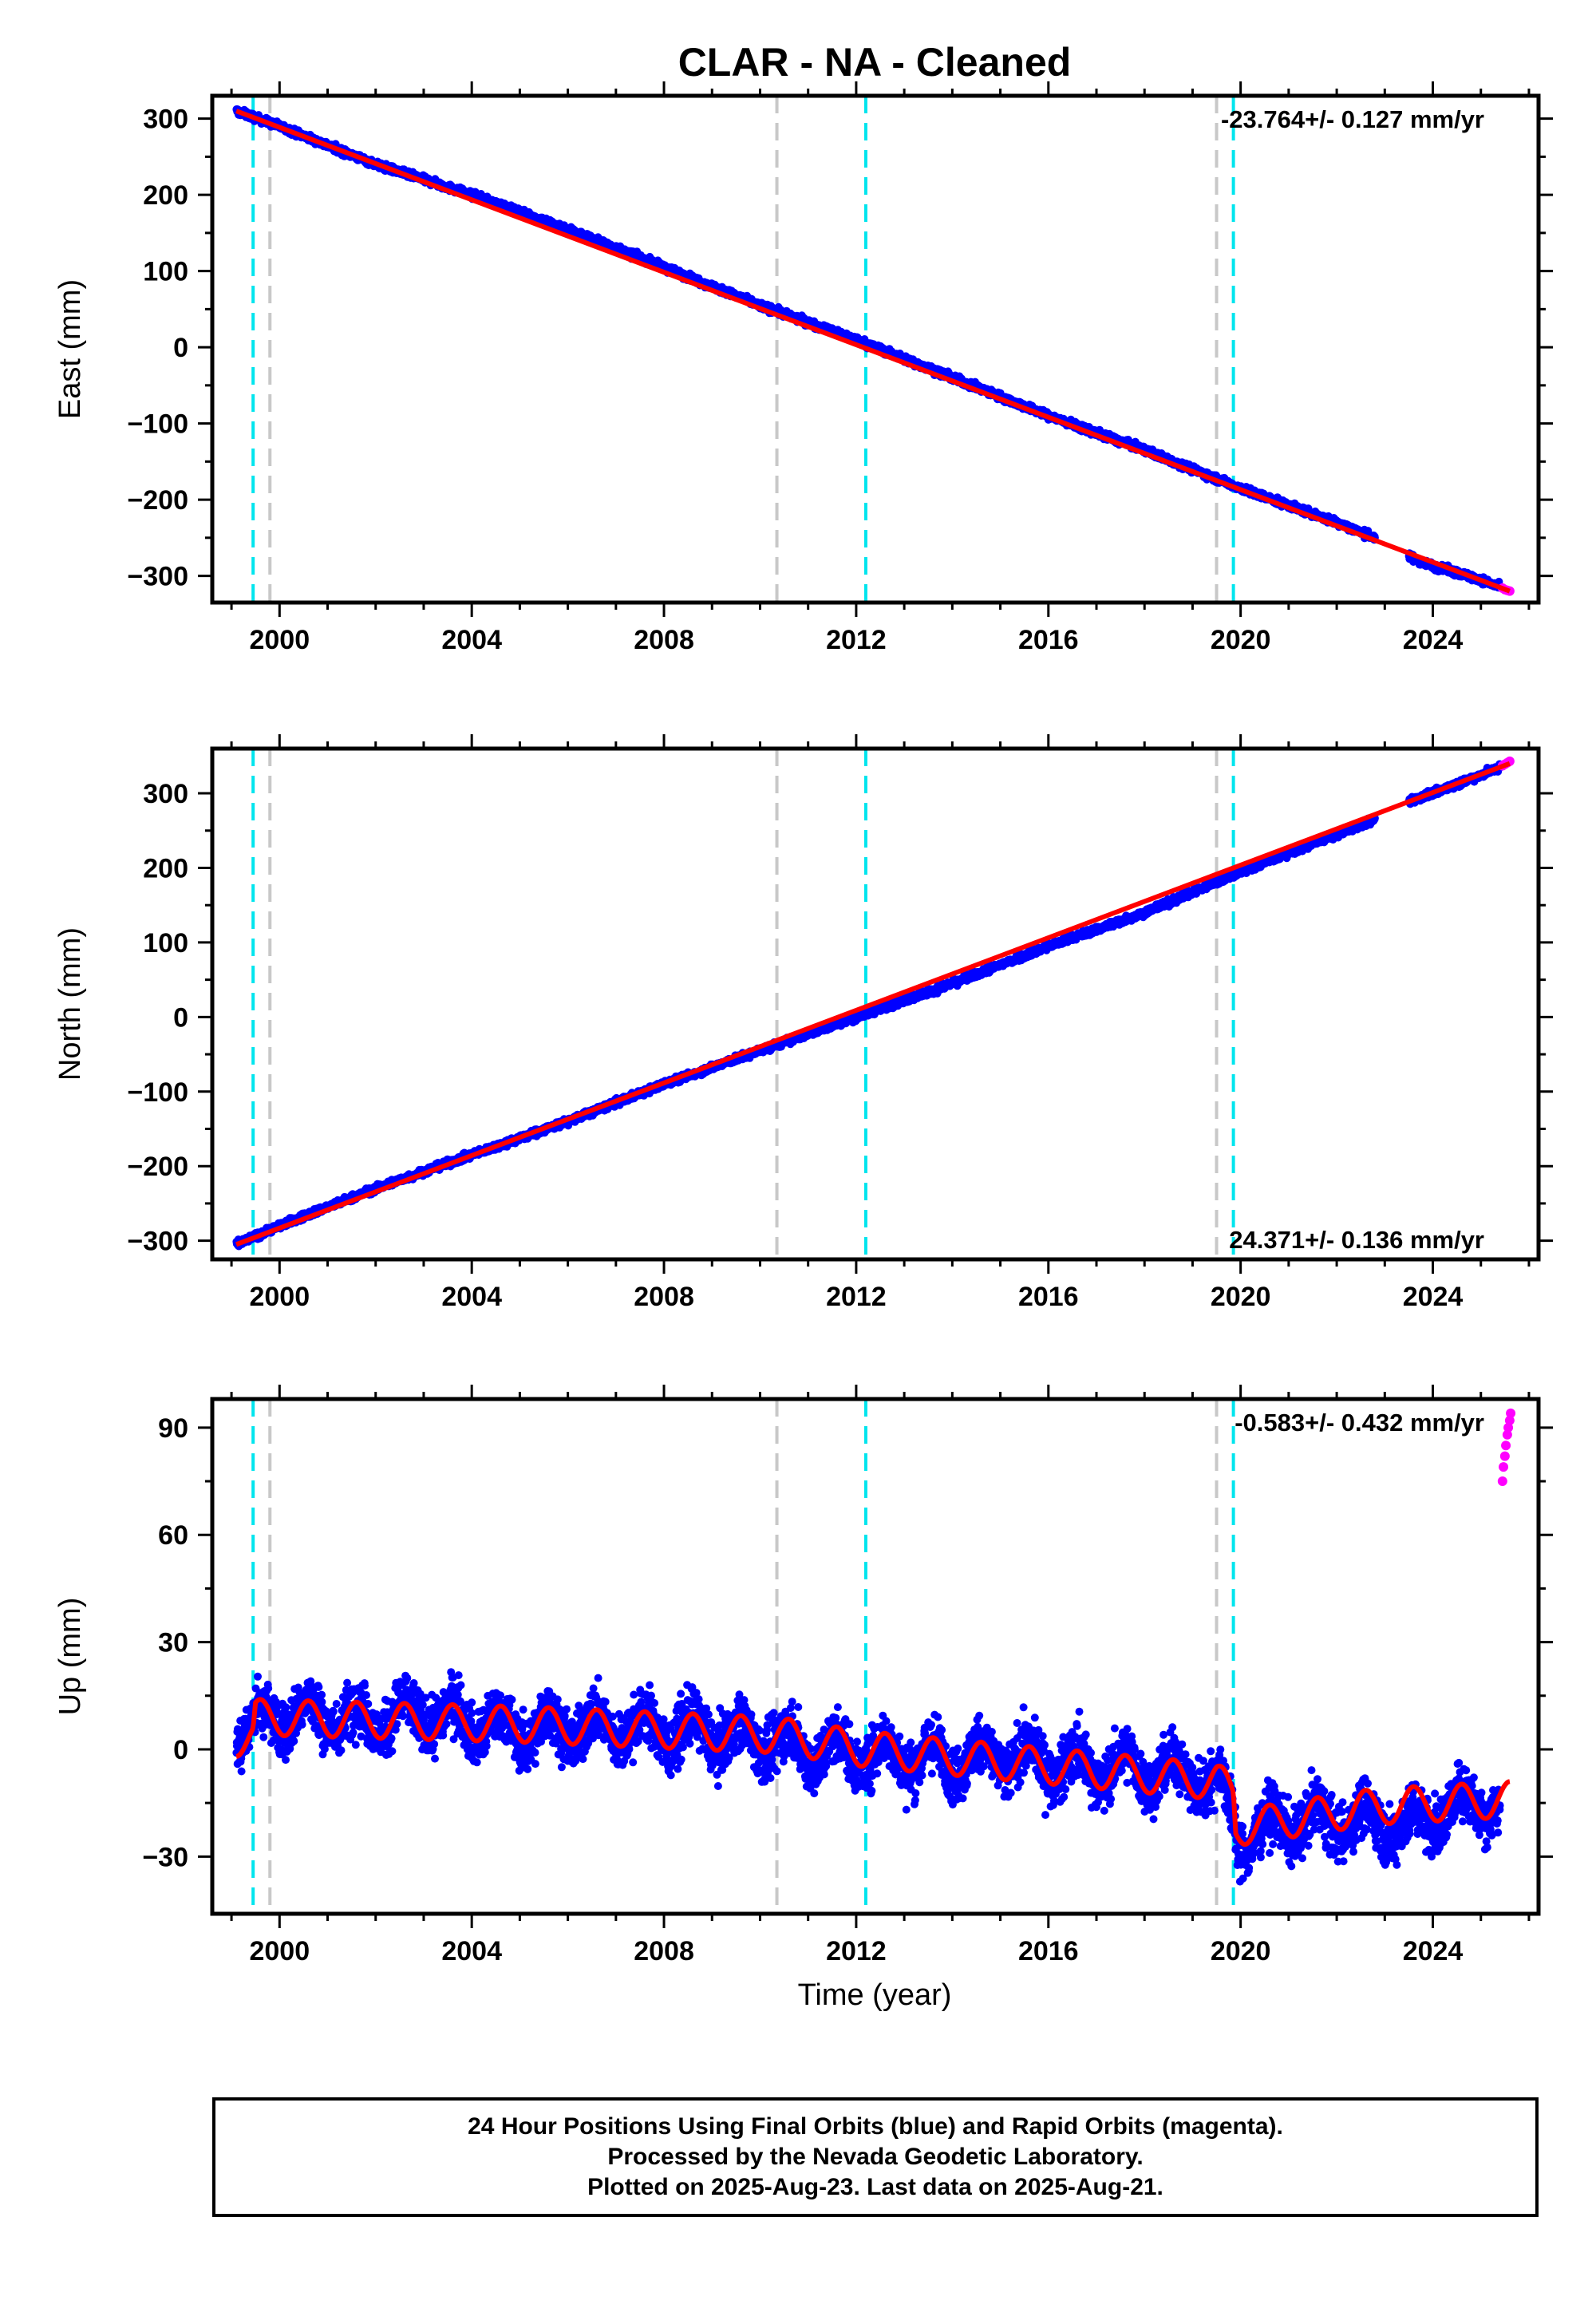  I want to click on x-tick-label: 2008, so click(664, 640).